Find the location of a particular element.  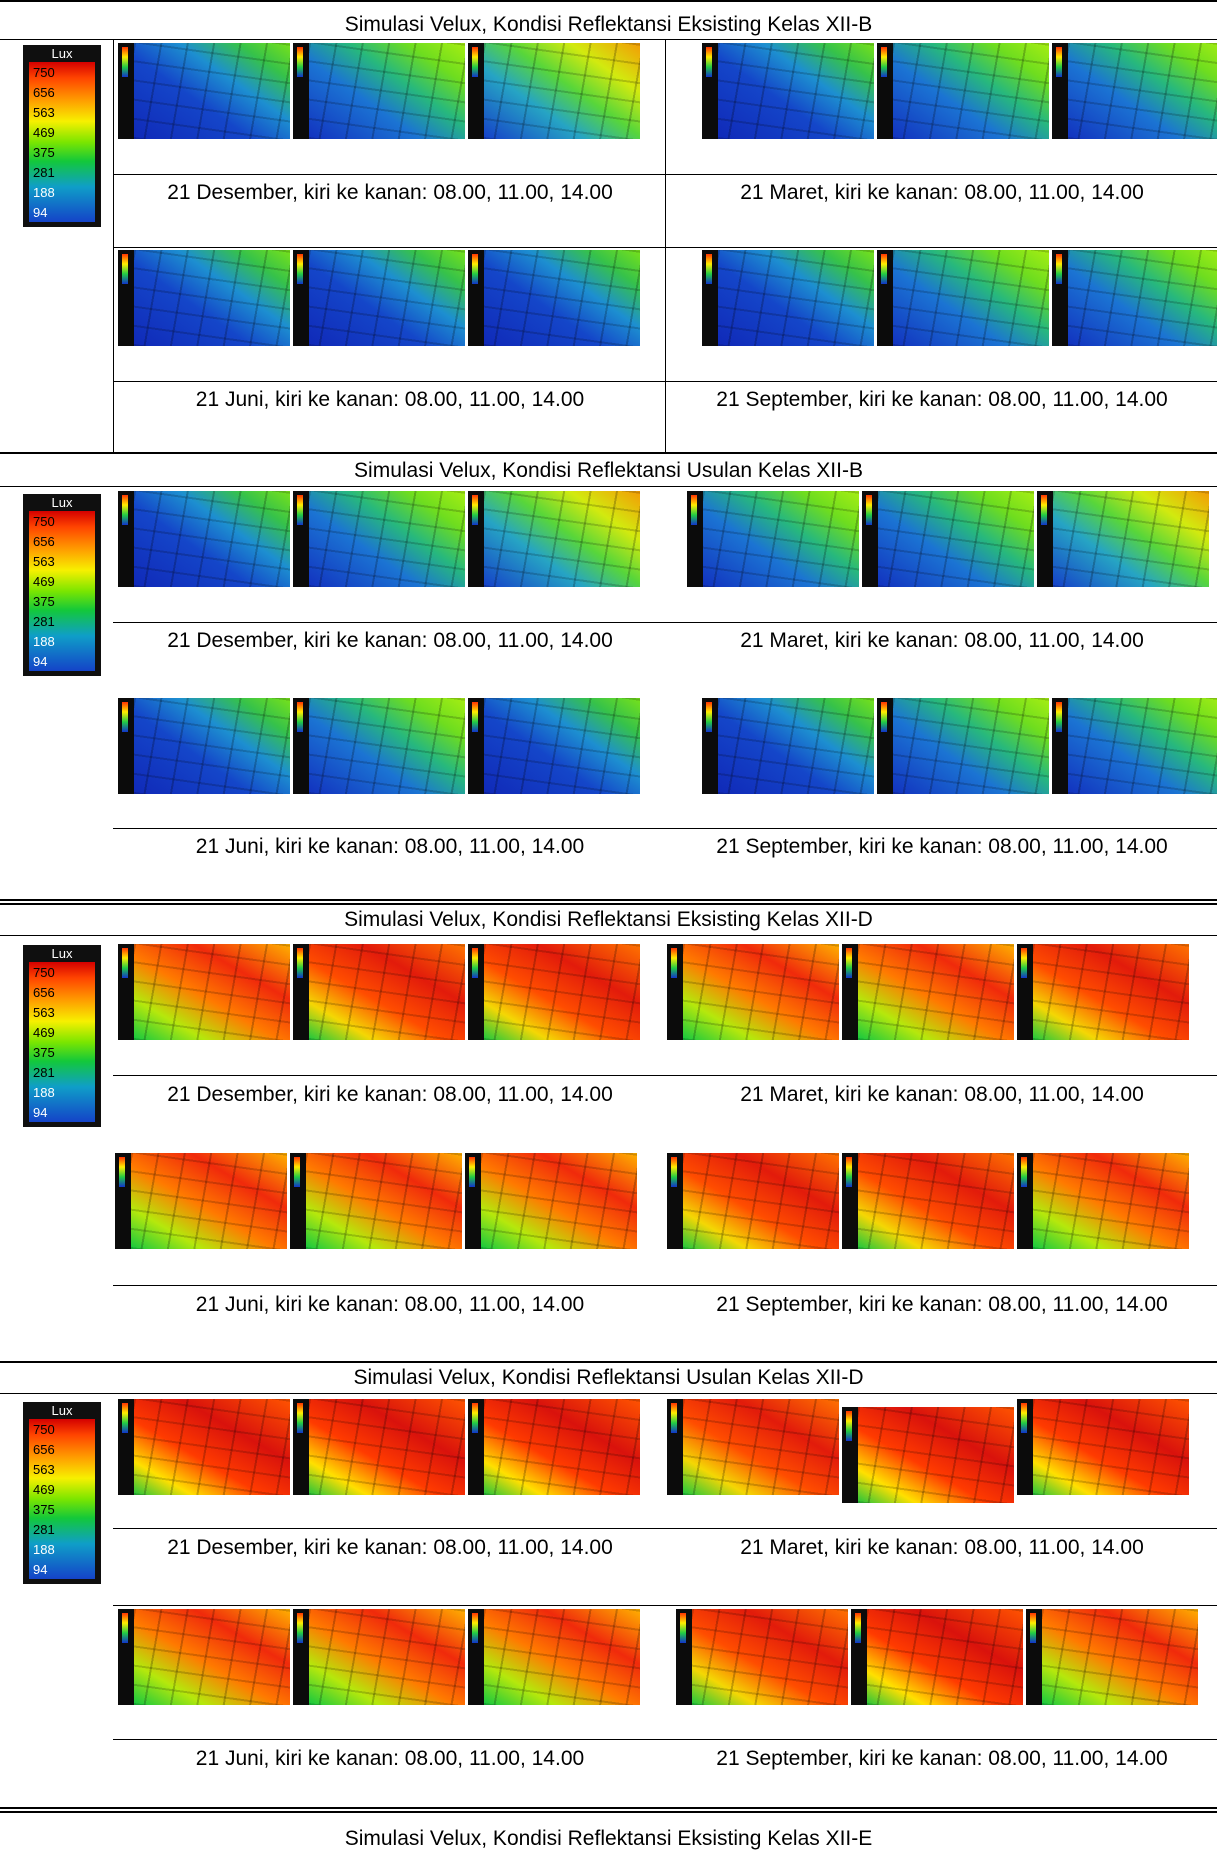

column-rule is located at coordinates (665, 246).